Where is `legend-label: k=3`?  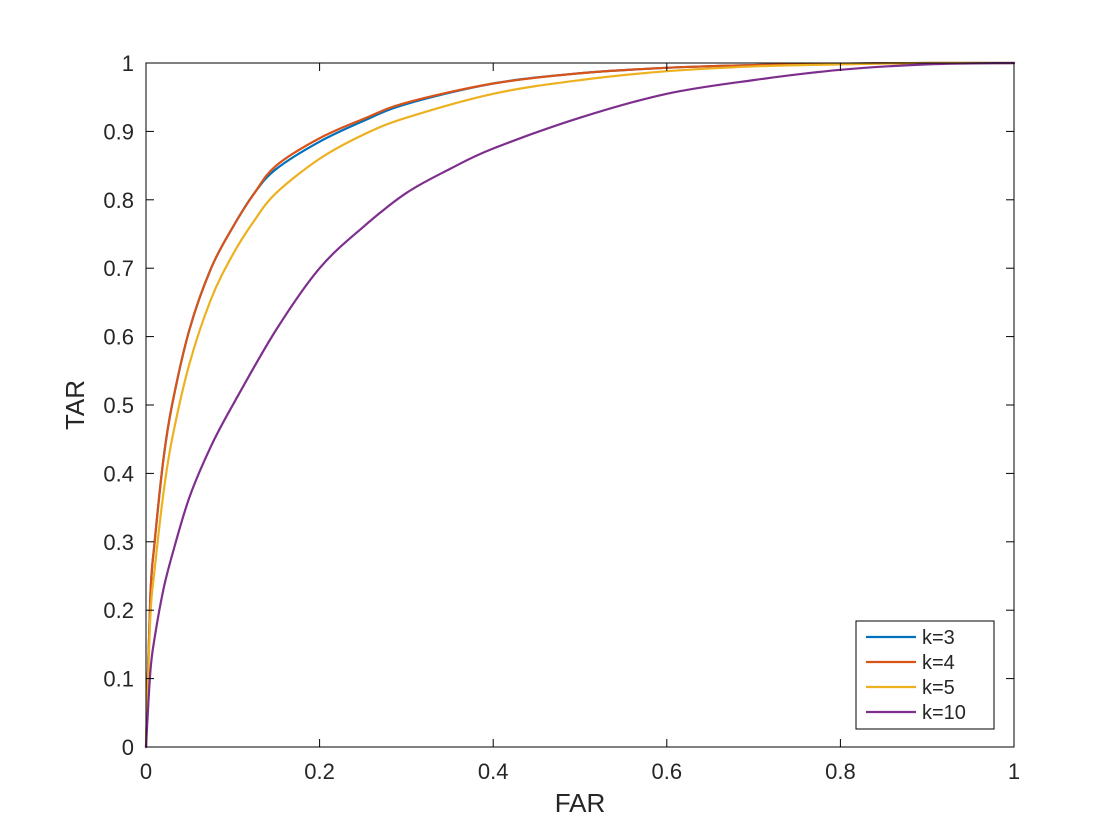 legend-label: k=3 is located at coordinates (938, 638).